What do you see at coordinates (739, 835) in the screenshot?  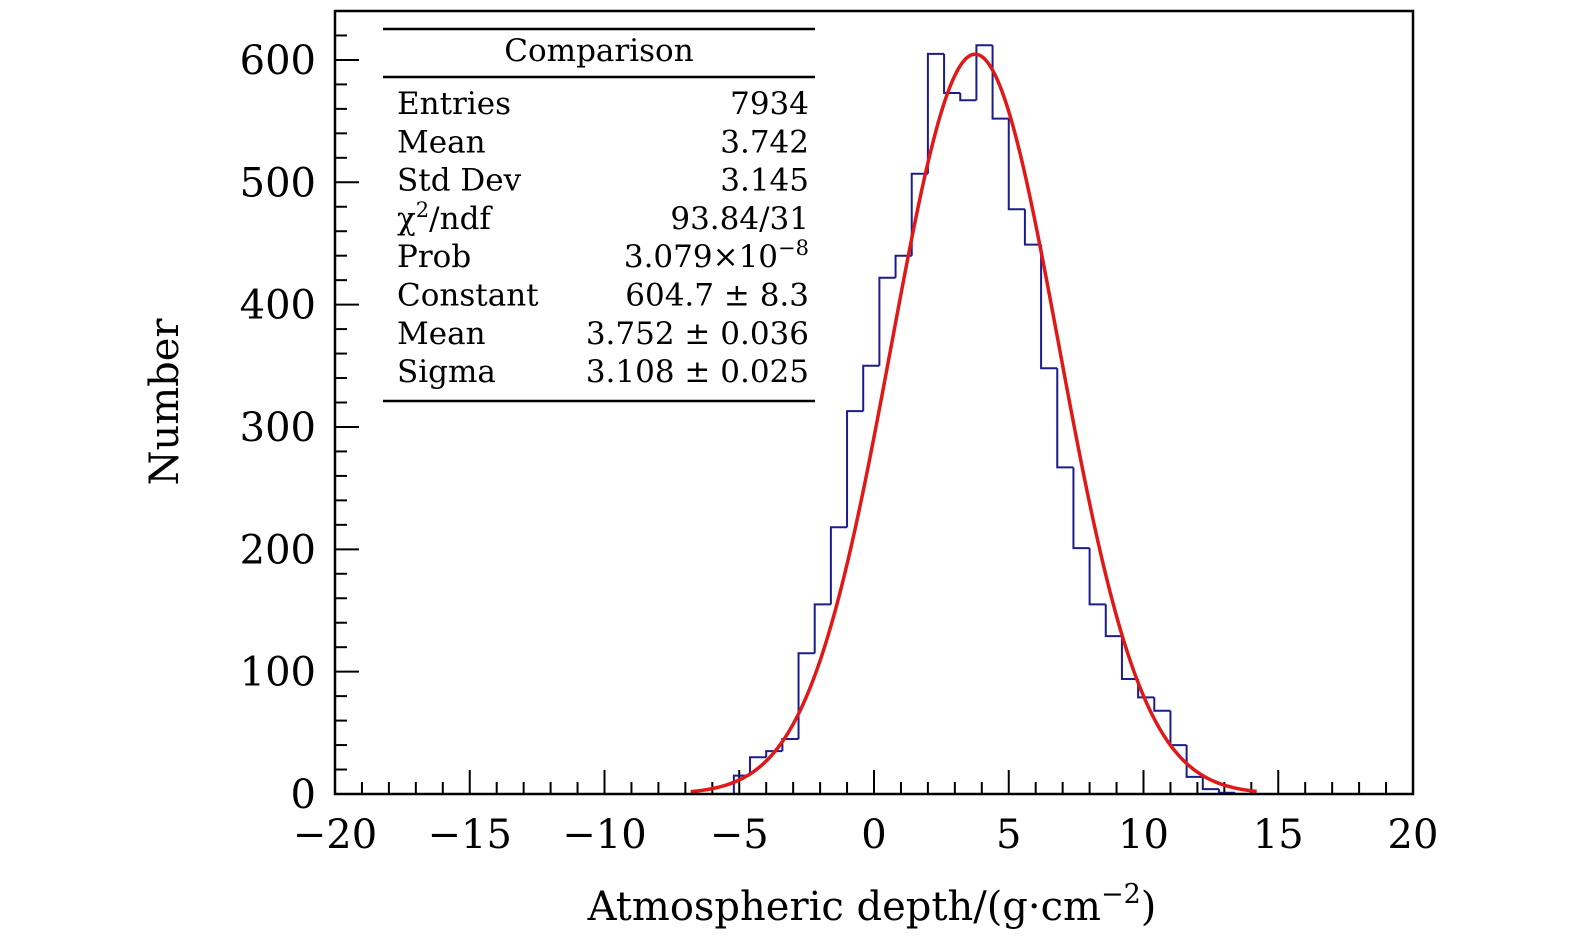 I see `x-tick-label: −5` at bounding box center [739, 835].